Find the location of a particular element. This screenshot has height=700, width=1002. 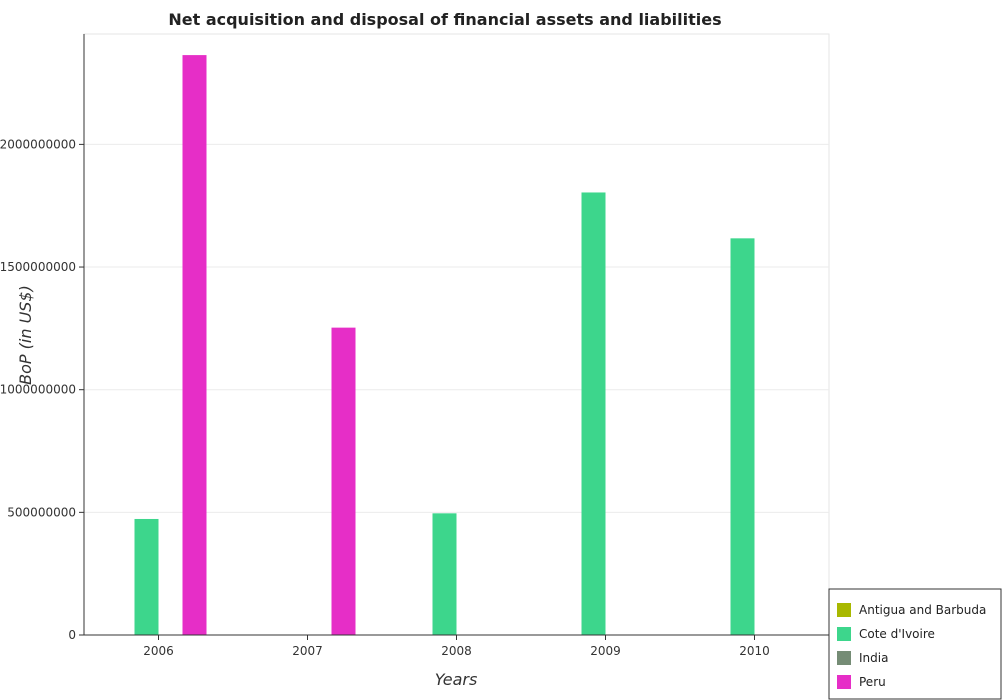

y-tick-label: 500000000 is located at coordinates (41, 512).